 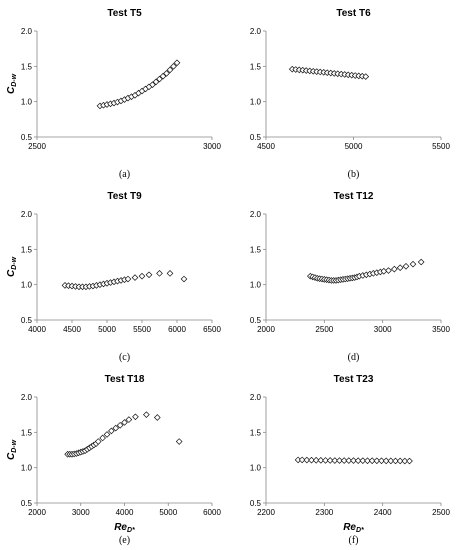 What do you see at coordinates (354, 196) in the screenshot?
I see `chart-title: Test T12` at bounding box center [354, 196].